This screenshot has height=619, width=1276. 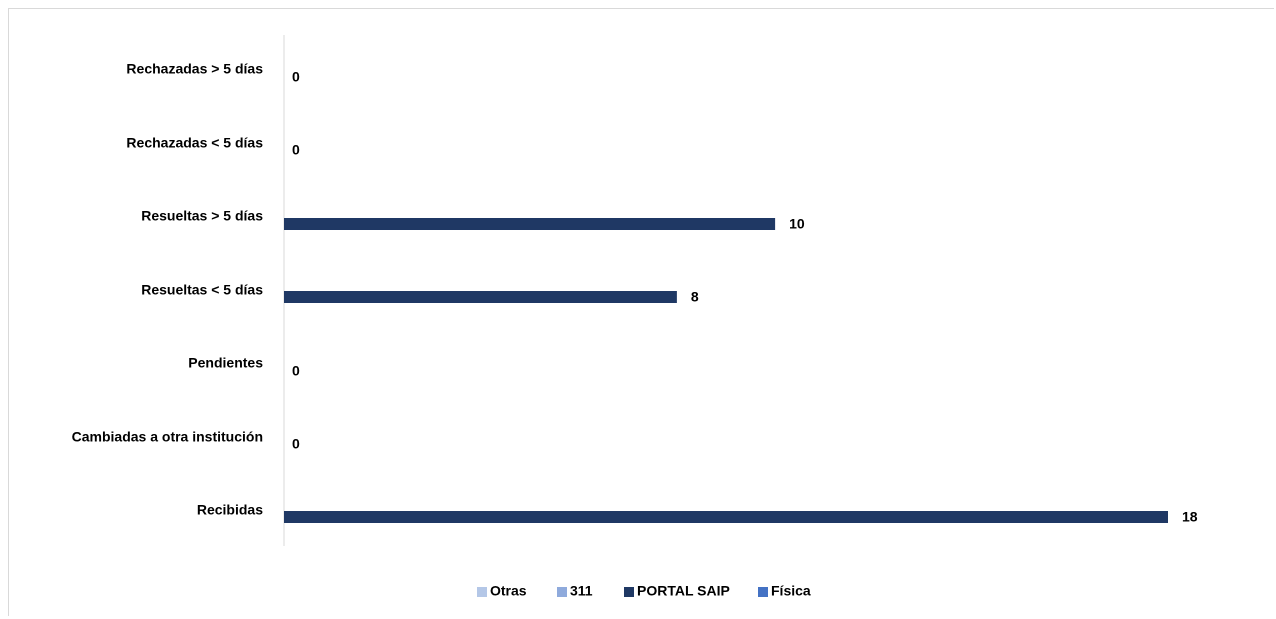 What do you see at coordinates (581, 591) in the screenshot?
I see `legend-label: 311` at bounding box center [581, 591].